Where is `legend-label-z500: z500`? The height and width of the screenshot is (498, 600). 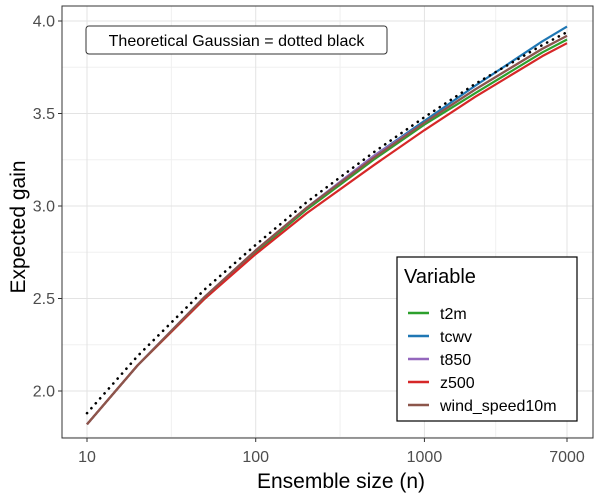
legend-label-z500: z500 is located at coordinates (457, 383).